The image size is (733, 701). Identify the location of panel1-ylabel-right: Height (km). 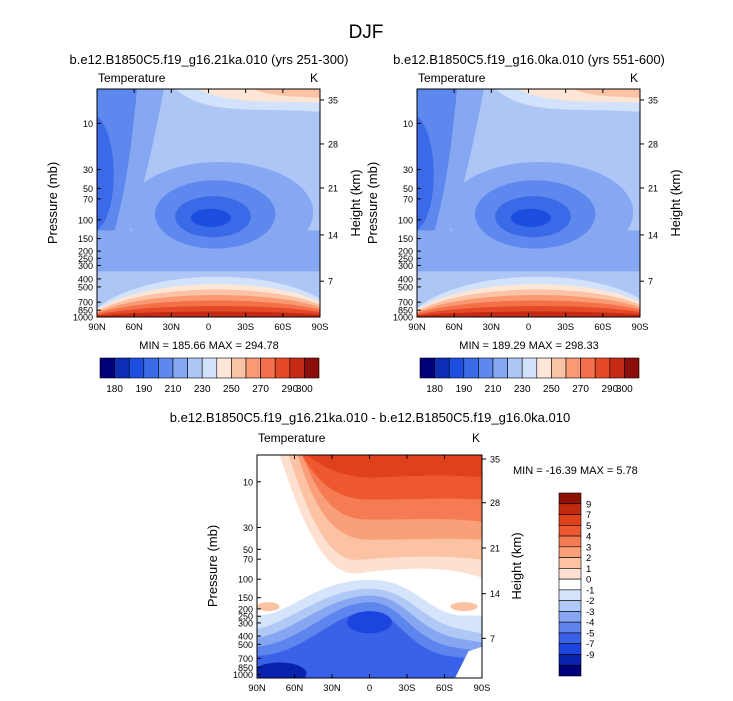
(355, 202).